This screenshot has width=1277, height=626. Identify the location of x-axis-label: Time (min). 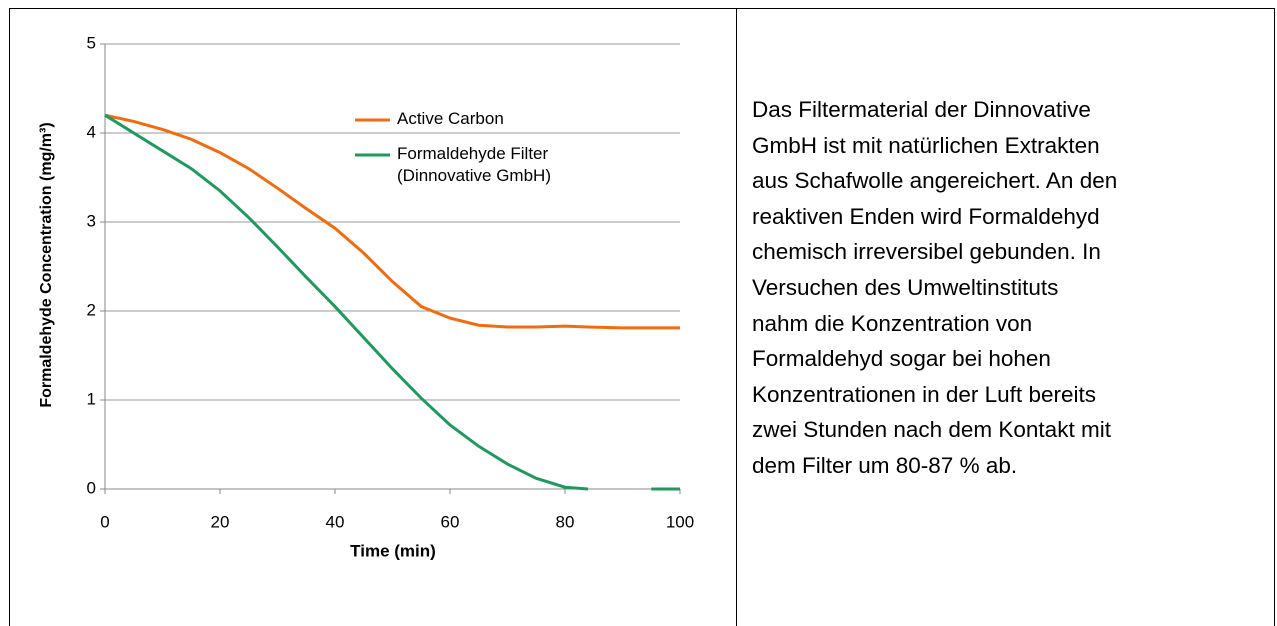
(393, 550).